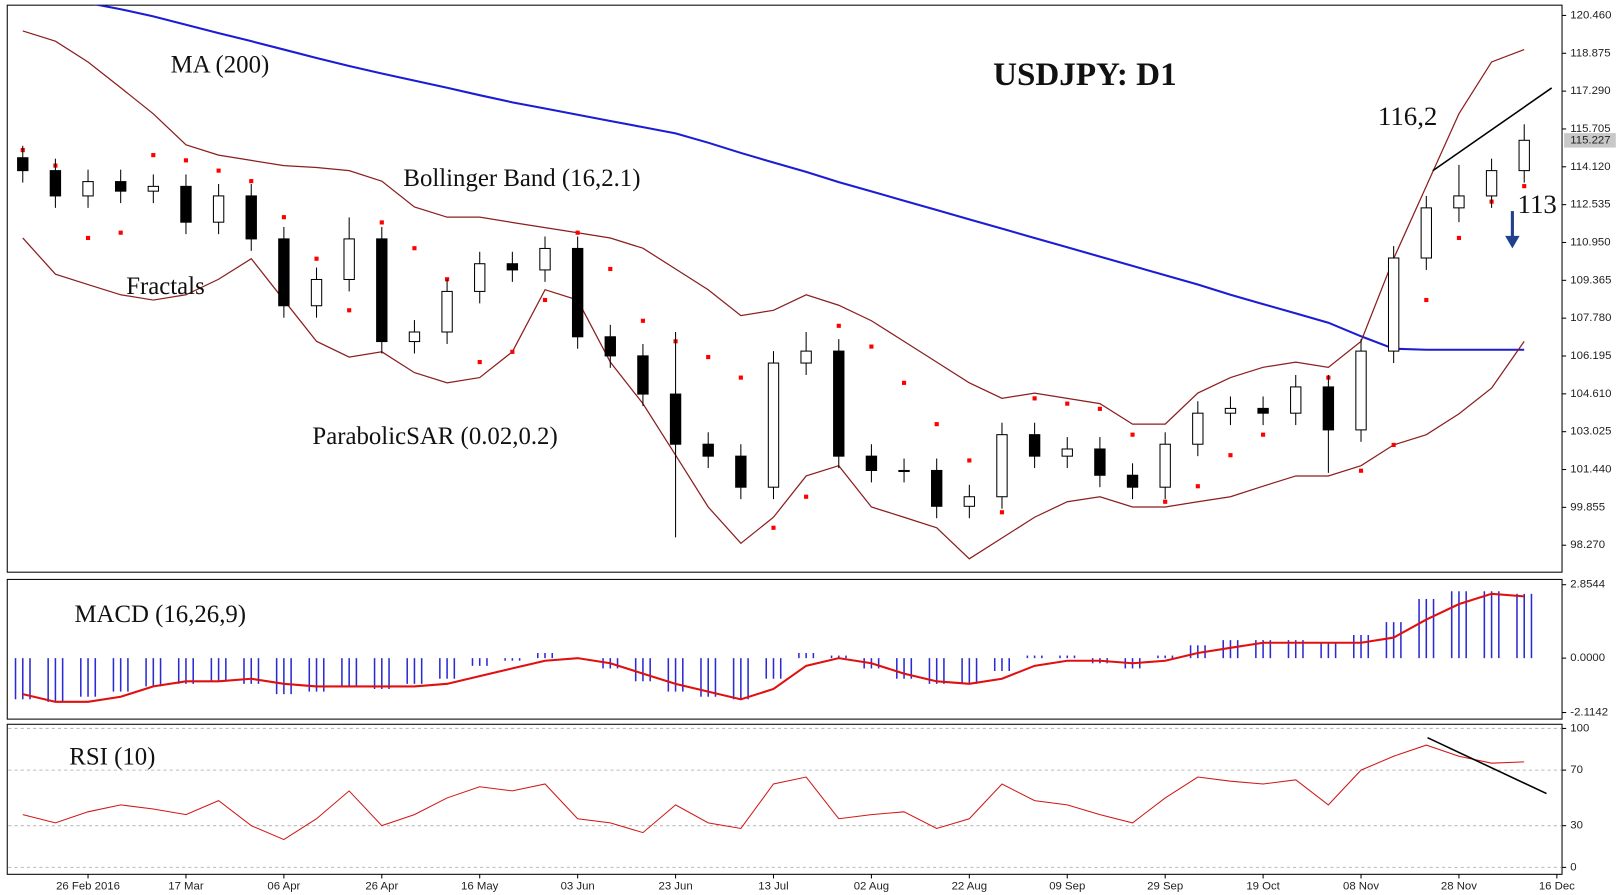  I want to click on y-tick-label: 0.0000, so click(1587, 658).